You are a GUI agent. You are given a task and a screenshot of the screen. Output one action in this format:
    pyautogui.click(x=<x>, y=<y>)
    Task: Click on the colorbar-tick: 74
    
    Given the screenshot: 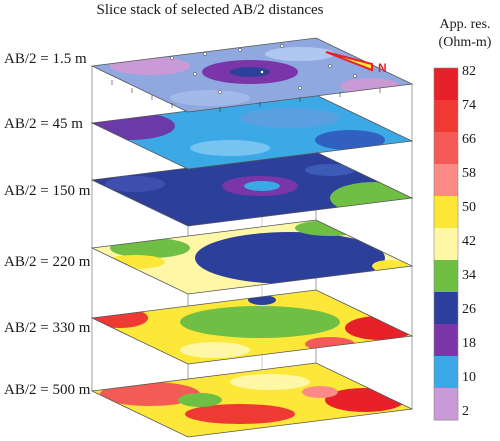 What is the action you would take?
    pyautogui.click(x=469, y=105)
    